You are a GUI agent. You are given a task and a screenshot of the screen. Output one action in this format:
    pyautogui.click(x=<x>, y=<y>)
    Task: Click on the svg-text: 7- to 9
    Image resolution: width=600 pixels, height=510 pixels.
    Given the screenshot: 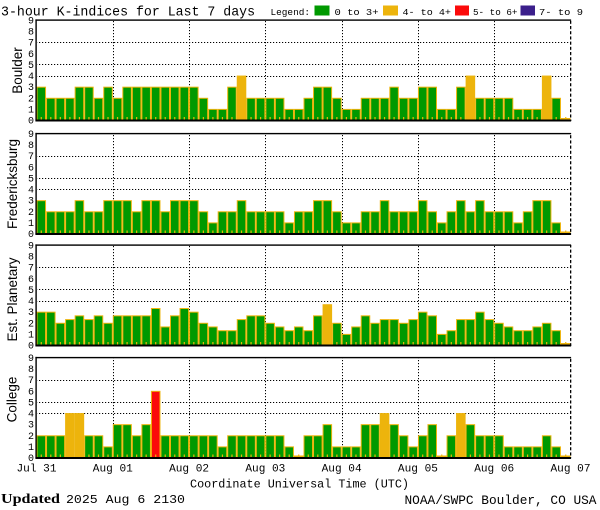 What is the action you would take?
    pyautogui.click(x=561, y=12)
    